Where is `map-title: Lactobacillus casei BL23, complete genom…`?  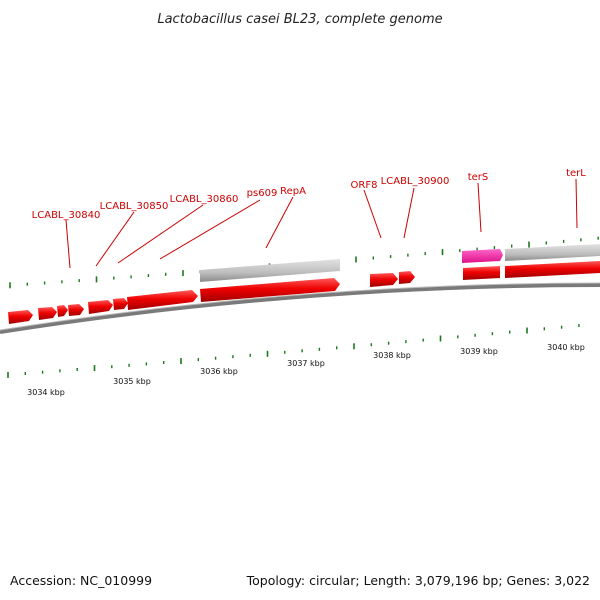
map-title: Lactobacillus casei BL23, complete genom… is located at coordinates (299, 19).